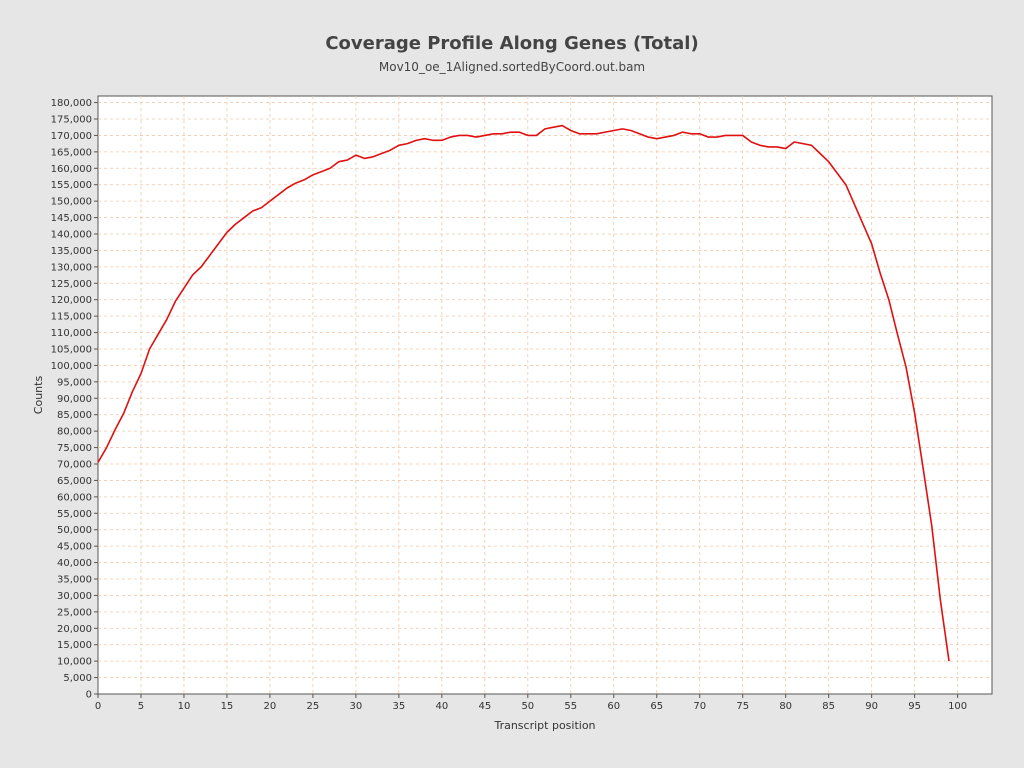  Describe the element at coordinates (914, 706) in the screenshot. I see `x-tick-label: 95` at that location.